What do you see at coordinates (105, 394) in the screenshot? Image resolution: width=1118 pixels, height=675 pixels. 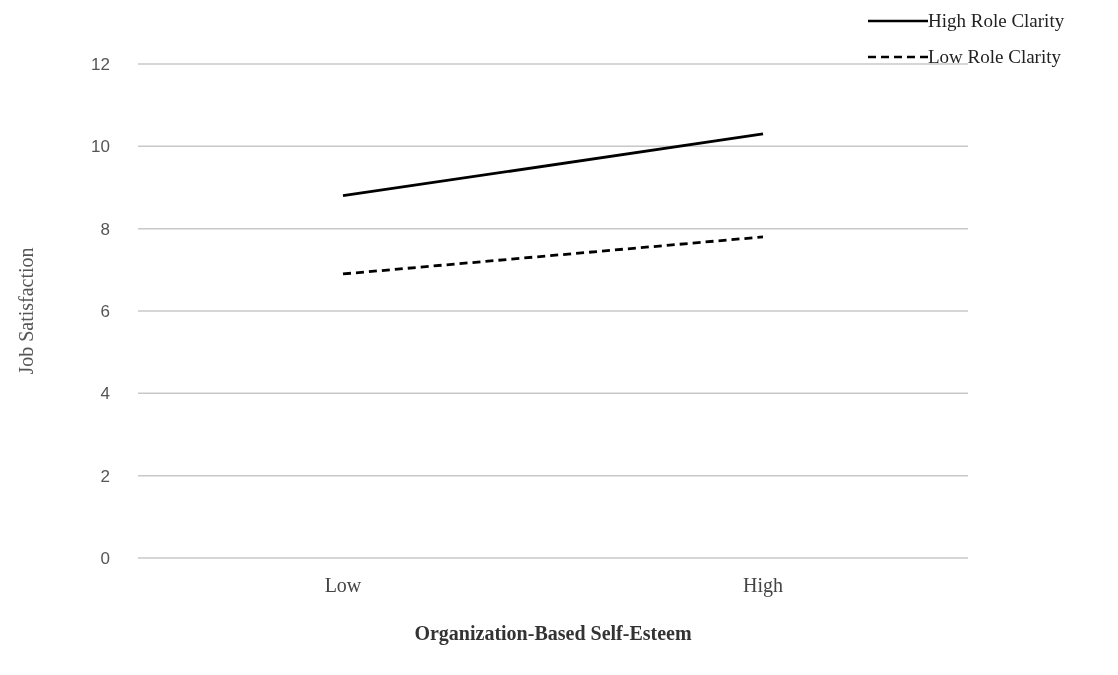 I see `y-tick-label: 4` at bounding box center [105, 394].